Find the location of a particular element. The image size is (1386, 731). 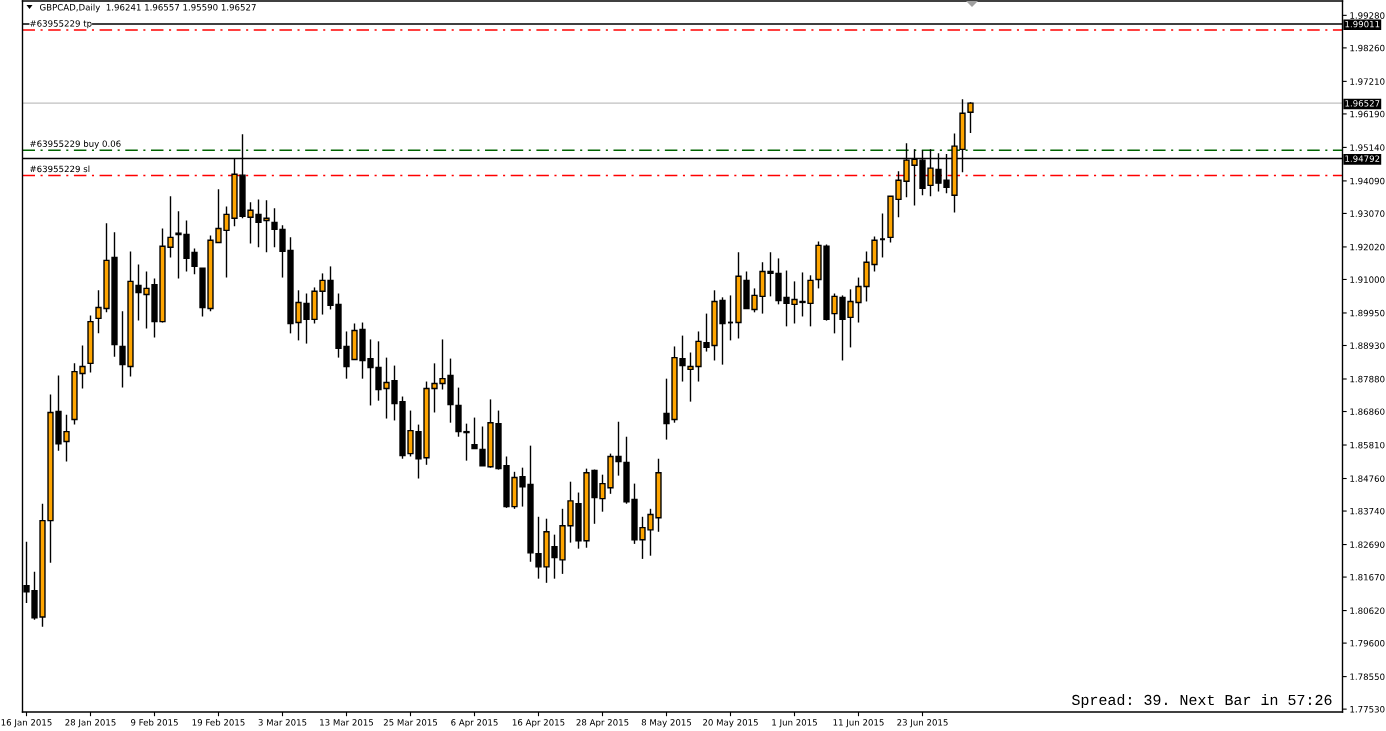

x-tick-label: 3 Mar 2015 is located at coordinates (282, 722).